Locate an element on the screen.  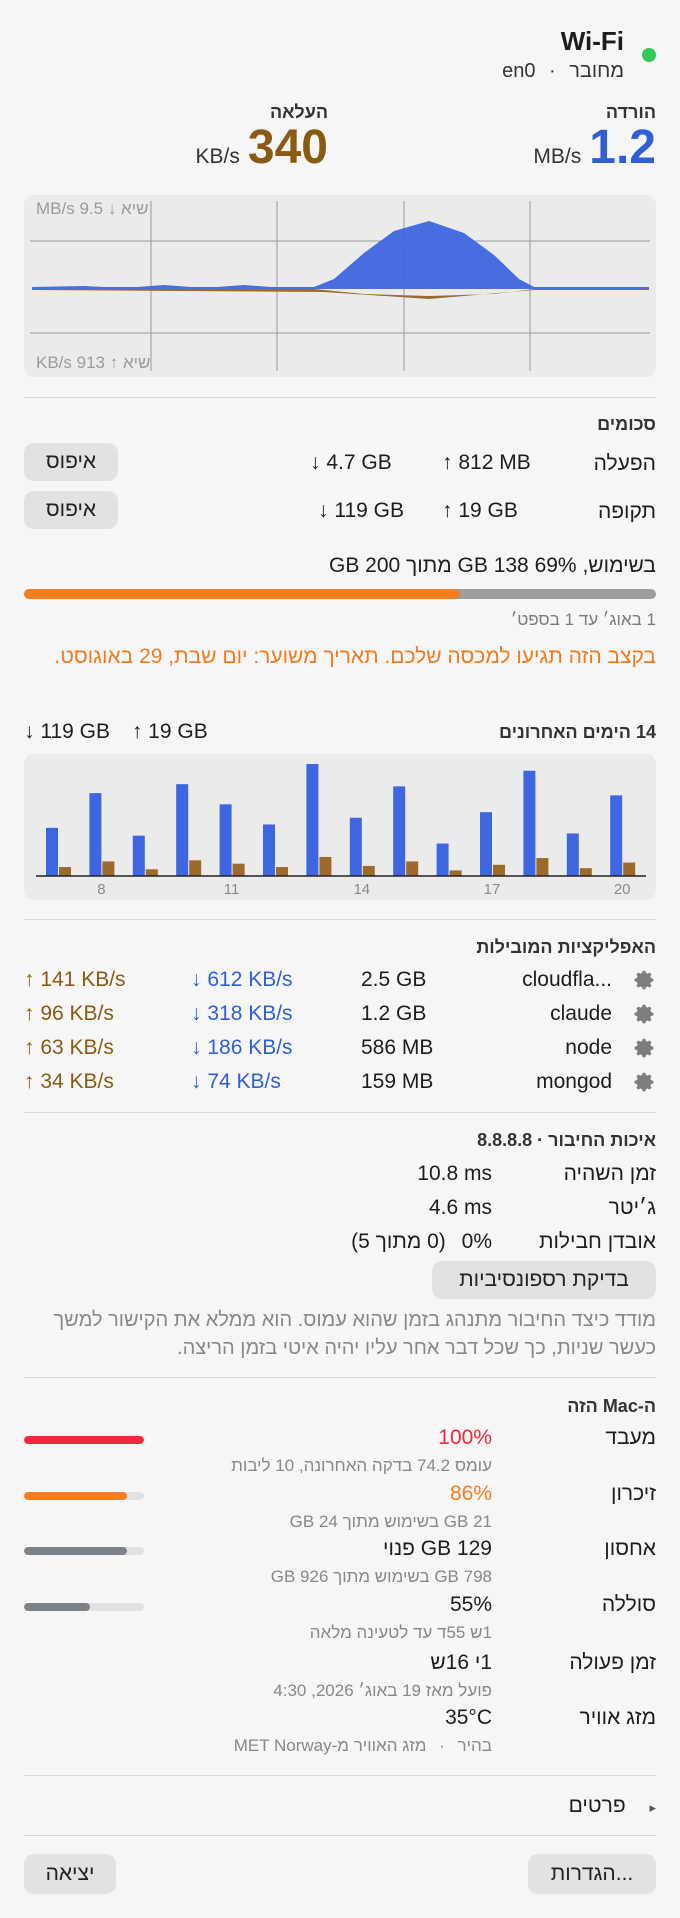
app-upload: ↑ 34 KB/s is located at coordinates (69, 1081).